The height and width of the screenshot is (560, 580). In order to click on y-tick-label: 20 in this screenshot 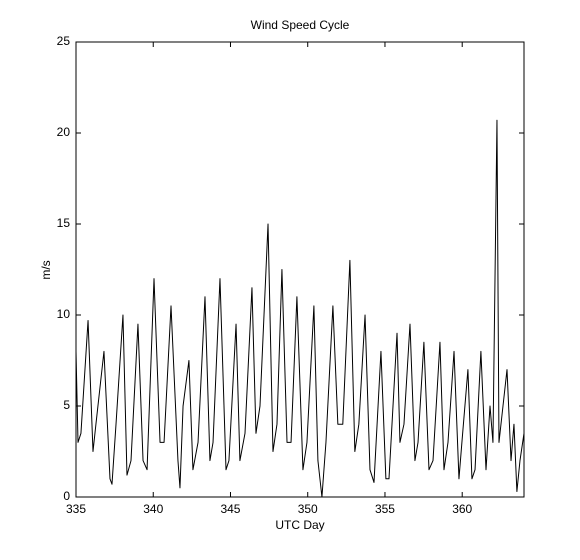, I will do `click(64, 132)`.